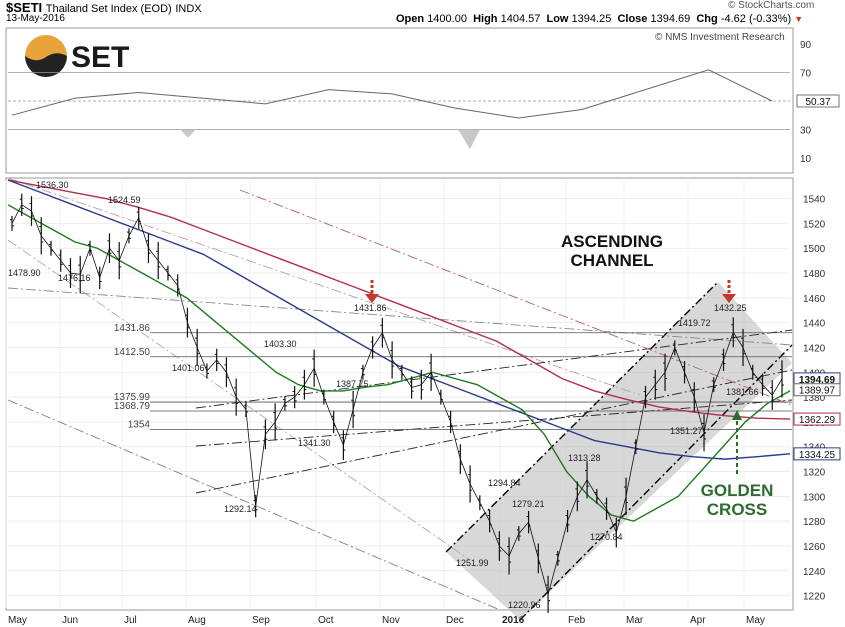 The image size is (845, 627). Describe the element at coordinates (392, 94) in the screenshot. I see `rsi-line` at that location.